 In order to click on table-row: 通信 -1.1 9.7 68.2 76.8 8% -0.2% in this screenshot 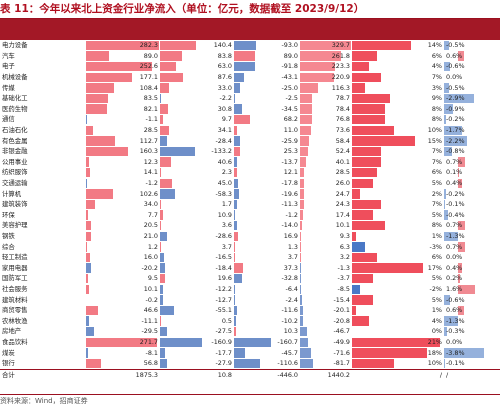, I will do `click(250, 119)`.